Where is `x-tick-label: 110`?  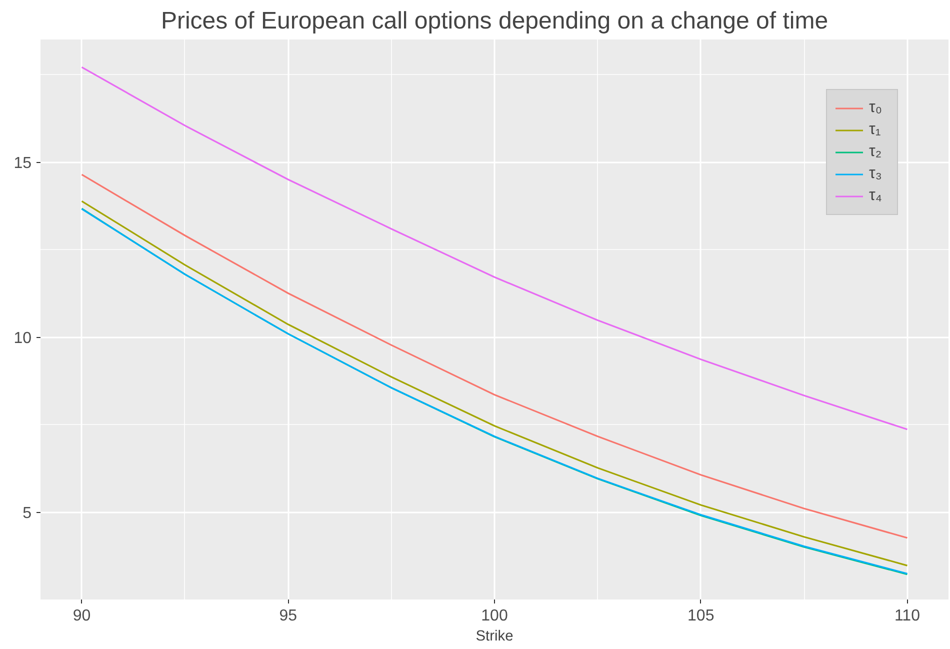
x-tick-label: 110 is located at coordinates (907, 616).